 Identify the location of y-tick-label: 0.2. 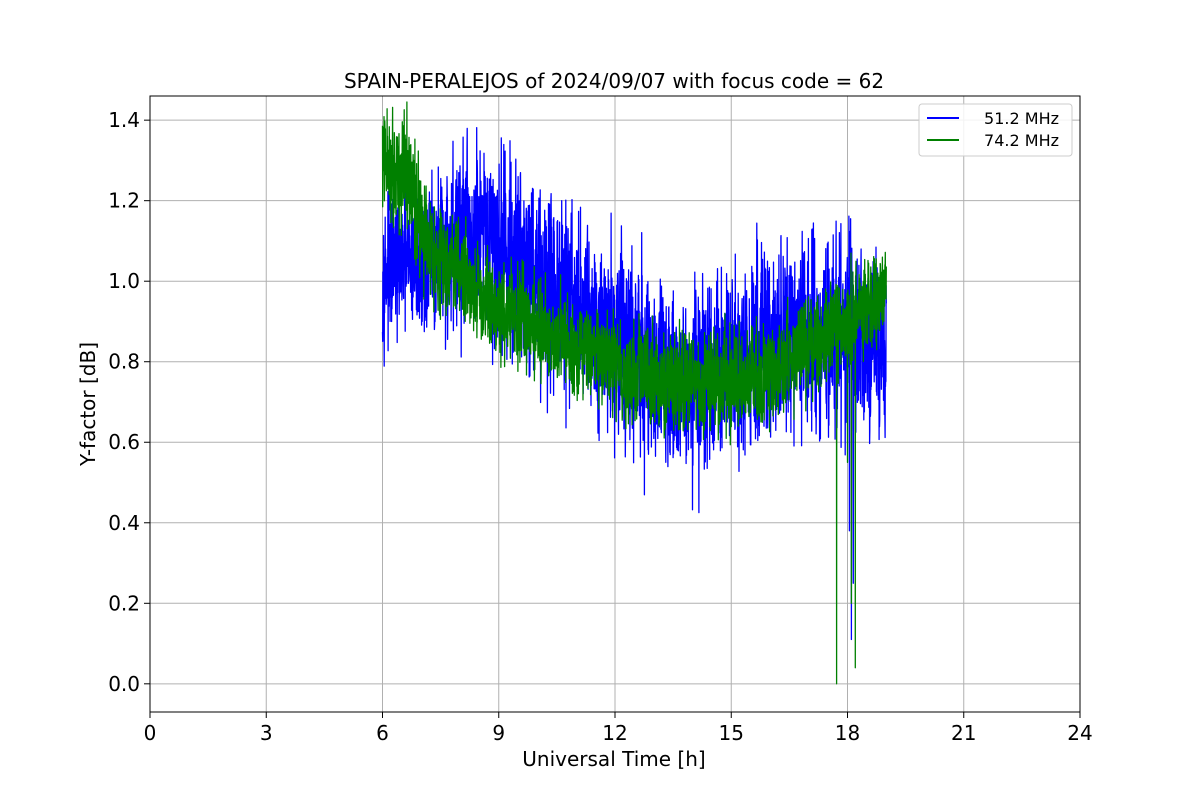
(124, 603).